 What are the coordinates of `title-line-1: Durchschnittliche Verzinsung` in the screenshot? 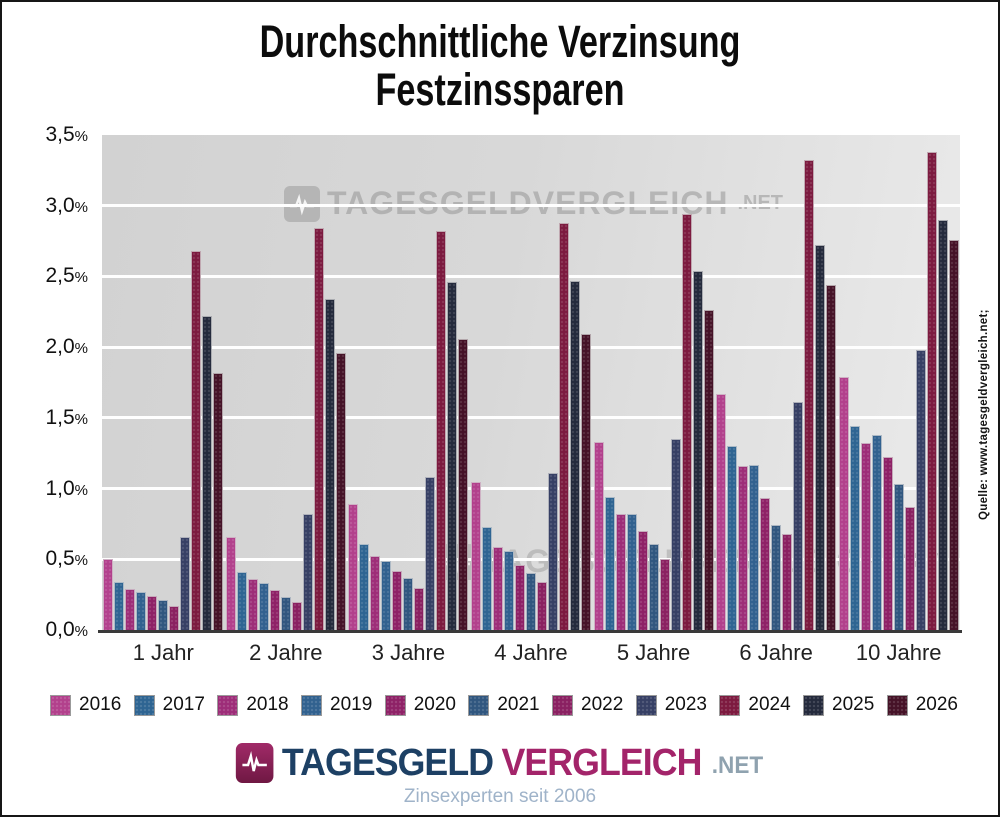 It's located at (500, 41).